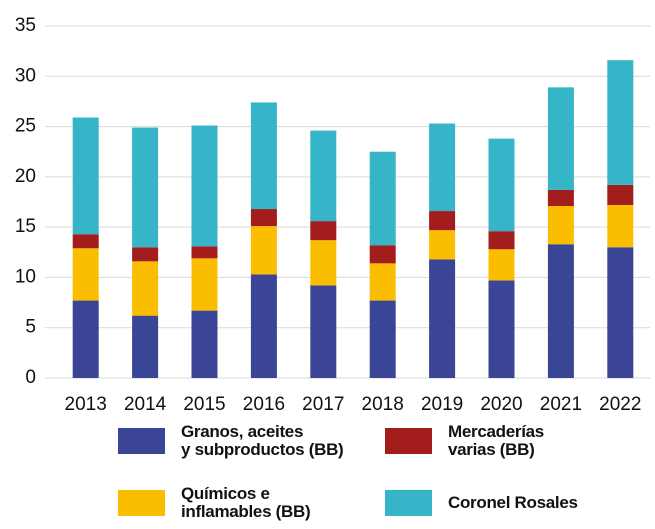 The height and width of the screenshot is (529, 655). Describe the element at coordinates (204, 404) in the screenshot. I see `x-tick-label: 2015` at that location.